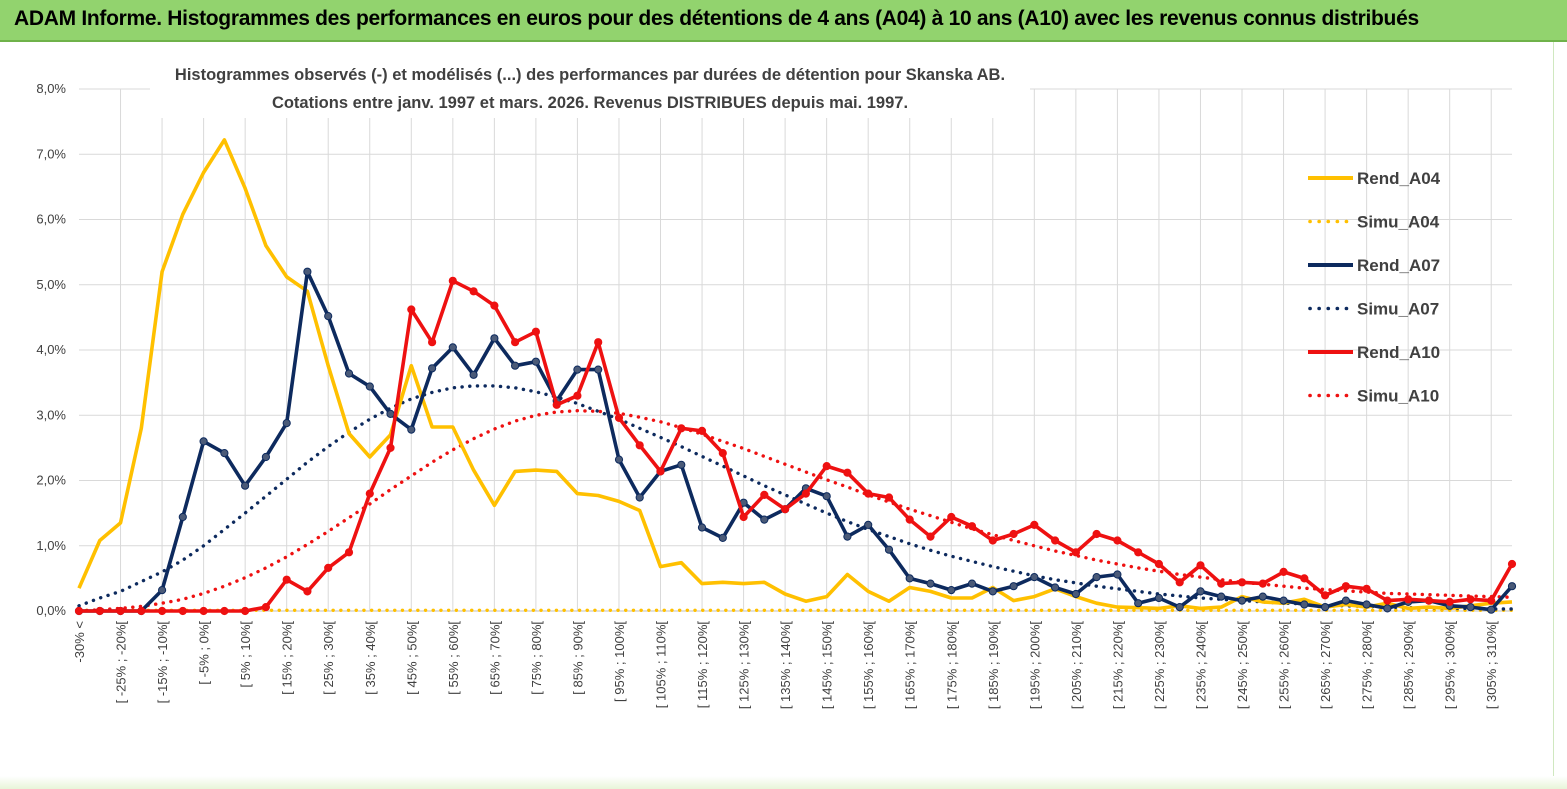 The height and width of the screenshot is (789, 1567). What do you see at coordinates (619, 661) in the screenshot?
I see `x-tick-label: [ 95% ; 100%[` at bounding box center [619, 661].